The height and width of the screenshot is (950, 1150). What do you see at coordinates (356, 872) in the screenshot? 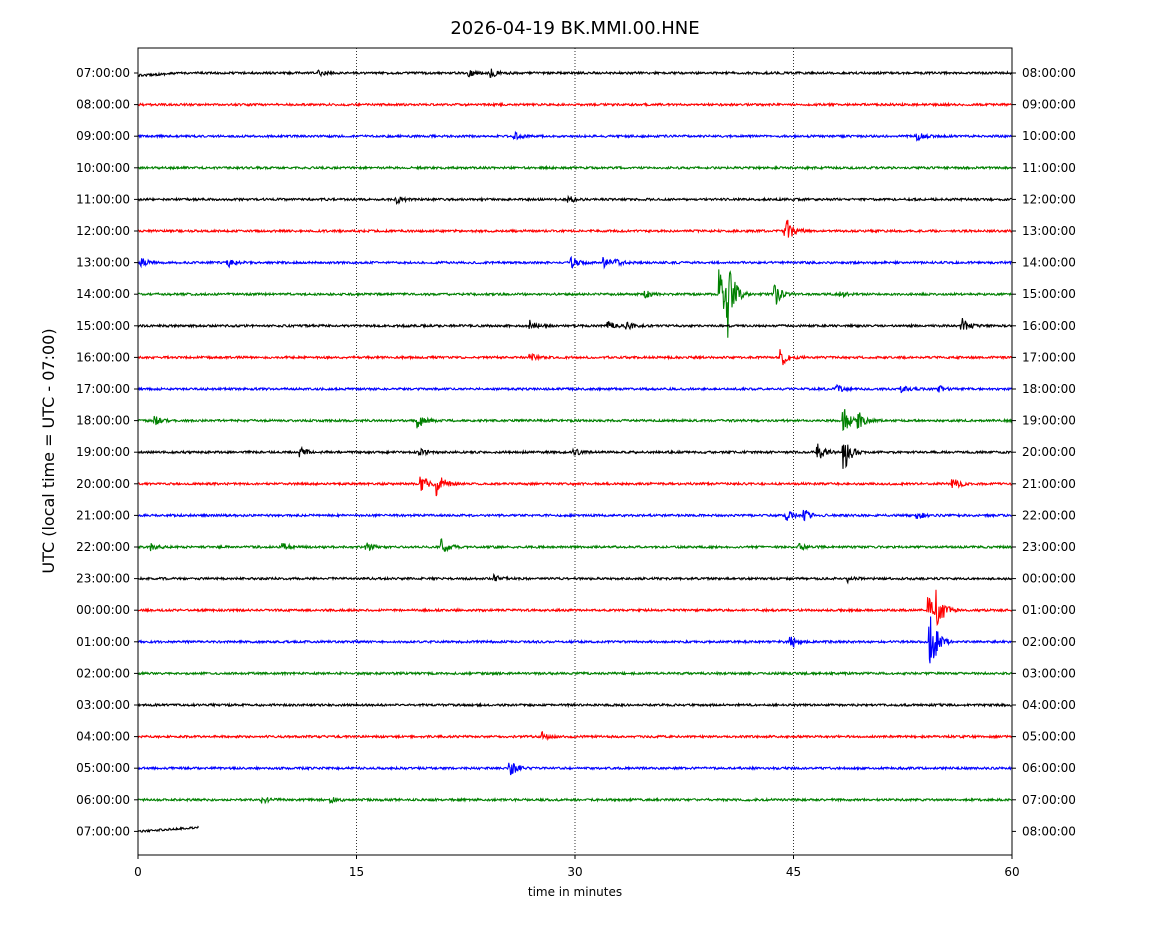
I see `x-tick-label: 15` at bounding box center [356, 872].